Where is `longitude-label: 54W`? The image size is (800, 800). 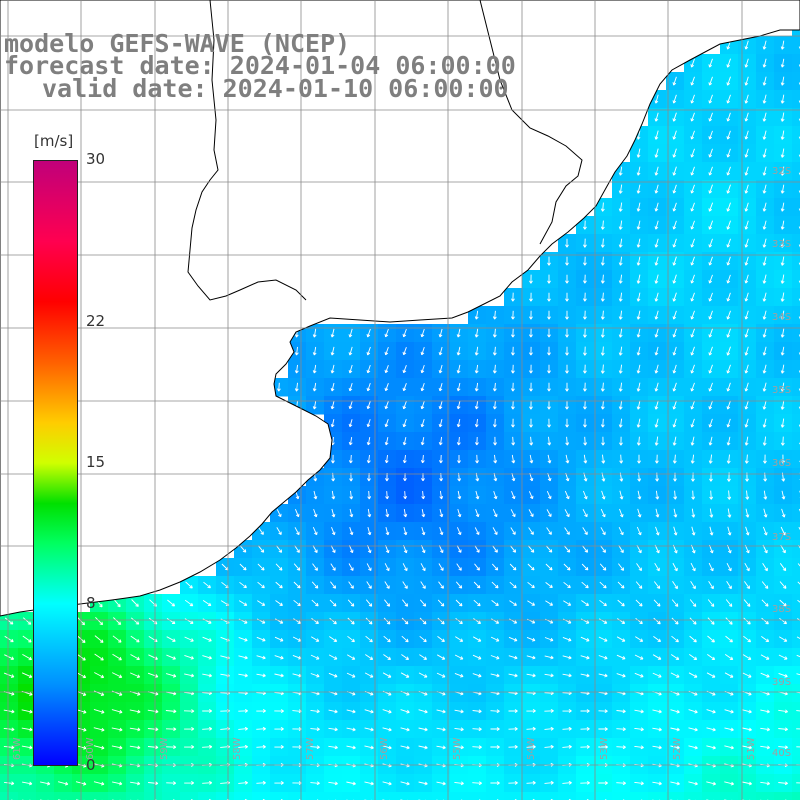
longitude-label: 54W is located at coordinates (531, 748).